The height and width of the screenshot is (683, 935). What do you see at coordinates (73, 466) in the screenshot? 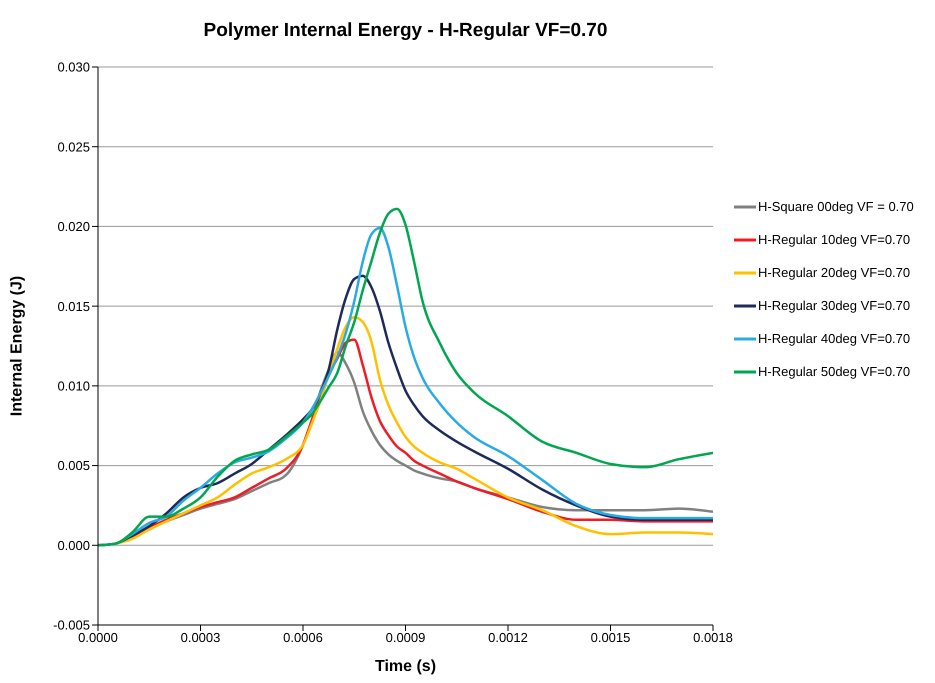
I see `y-tick-label: 0.005` at bounding box center [73, 466].